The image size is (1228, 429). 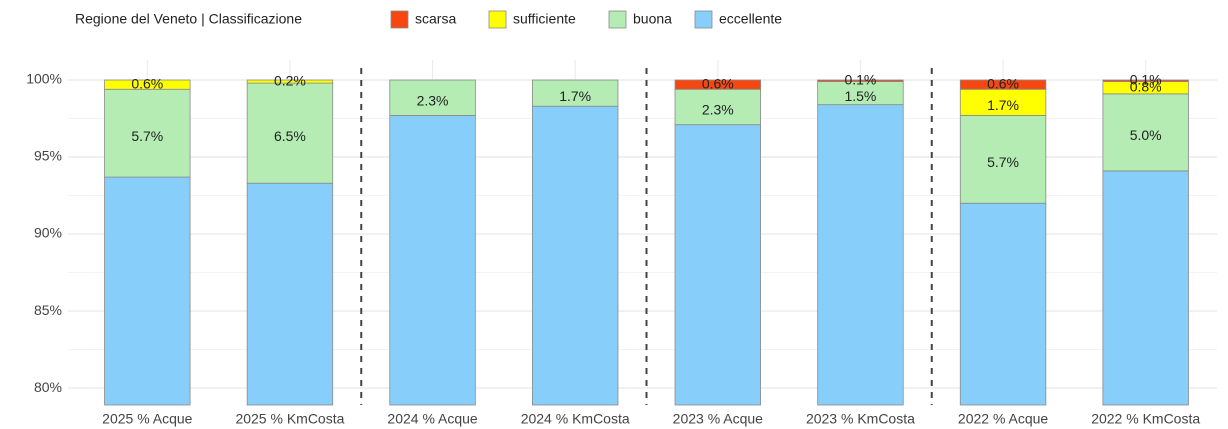 What do you see at coordinates (1003, 419) in the screenshot?
I see `x-tick-label: 2022 % Acque` at bounding box center [1003, 419].